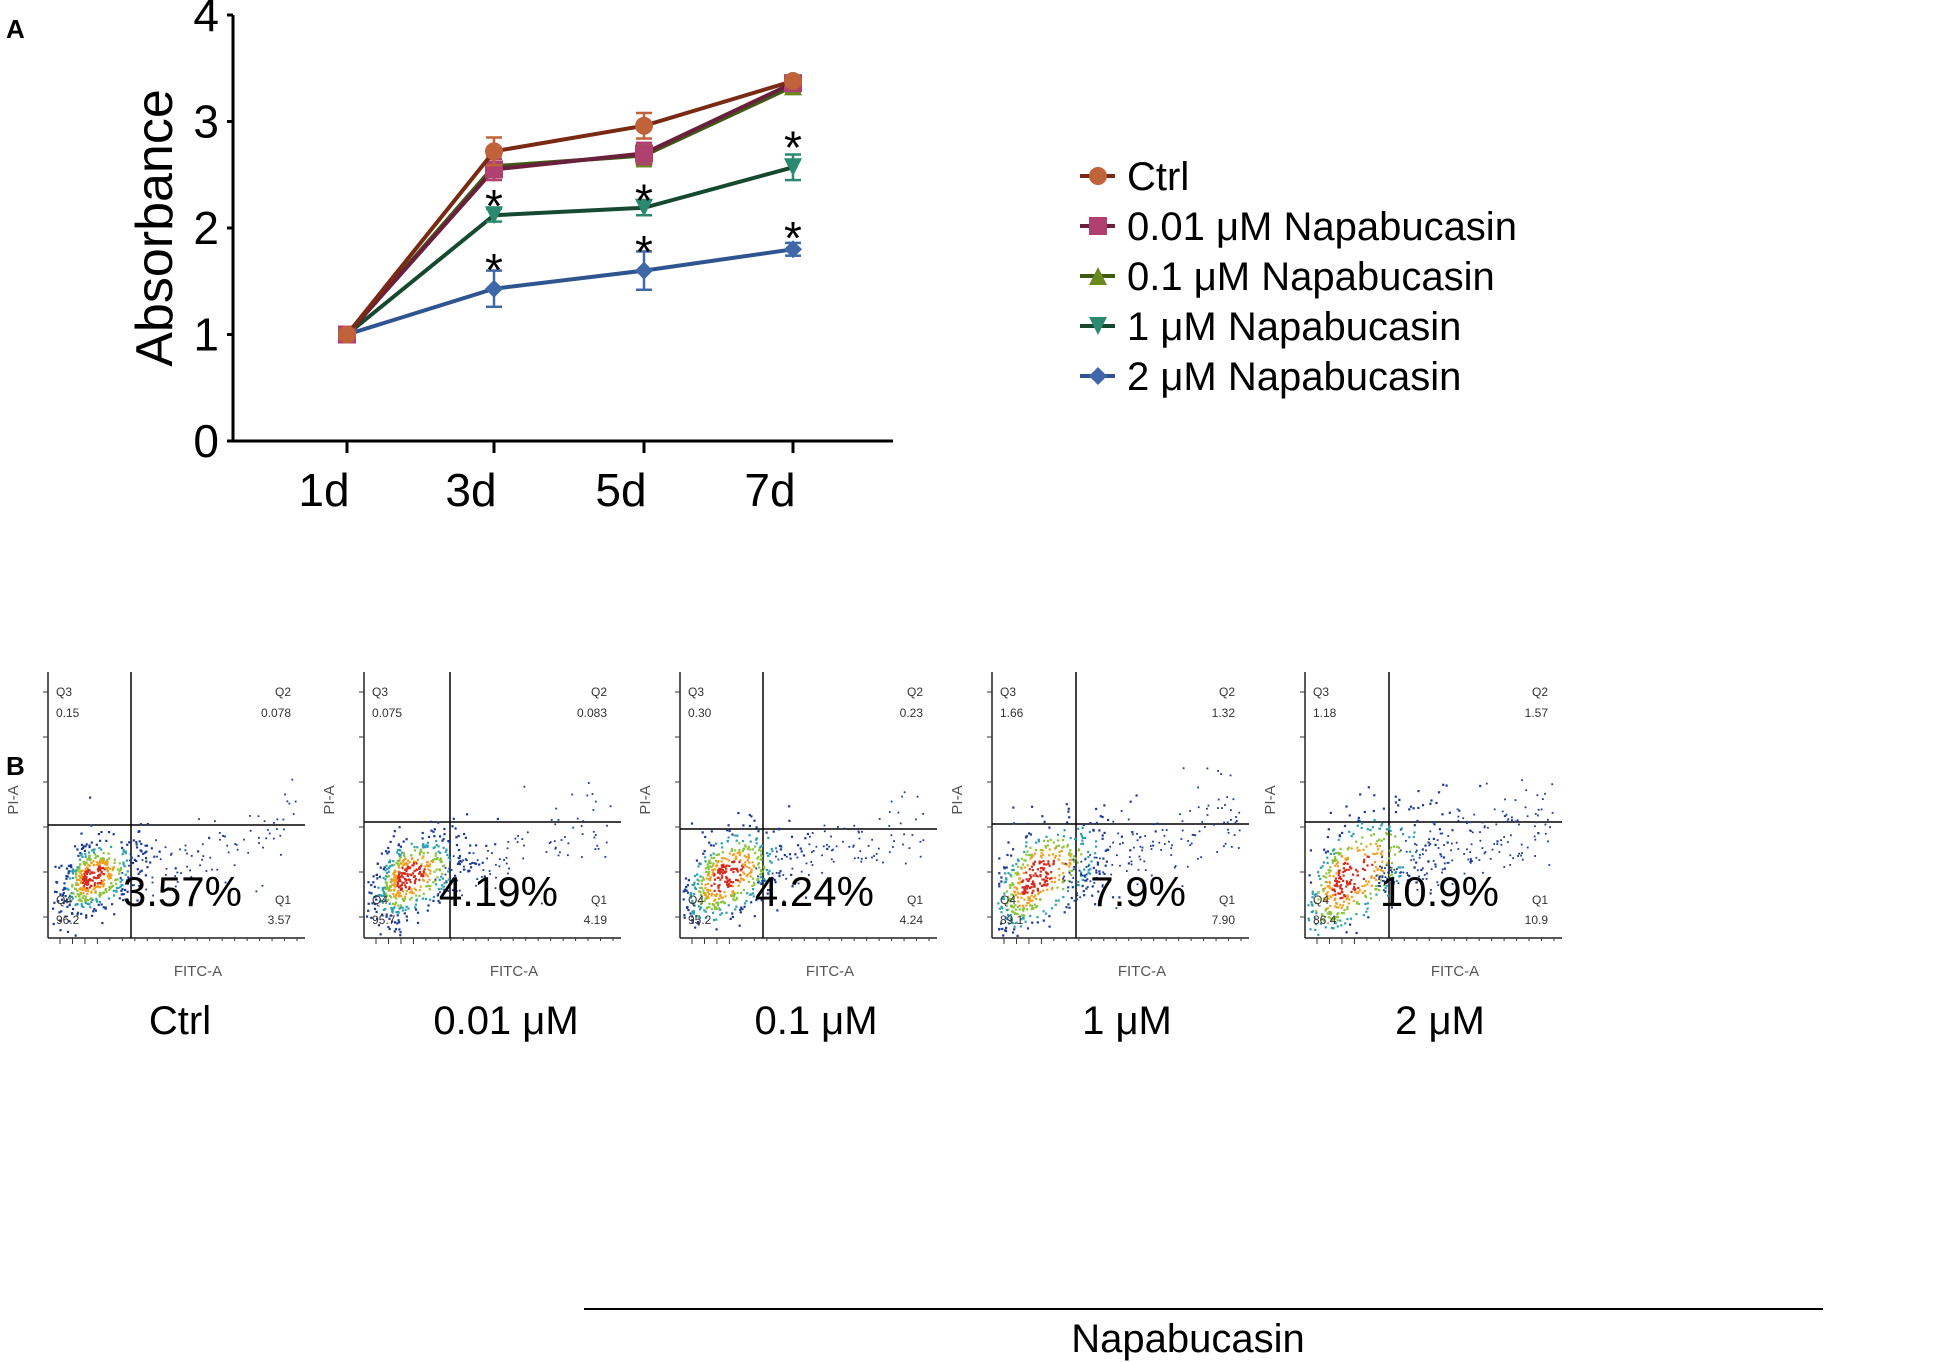 The image size is (1955, 1362). Describe the element at coordinates (514, 971) in the screenshot. I see `facs-x-axis-title: FITC-A` at that location.